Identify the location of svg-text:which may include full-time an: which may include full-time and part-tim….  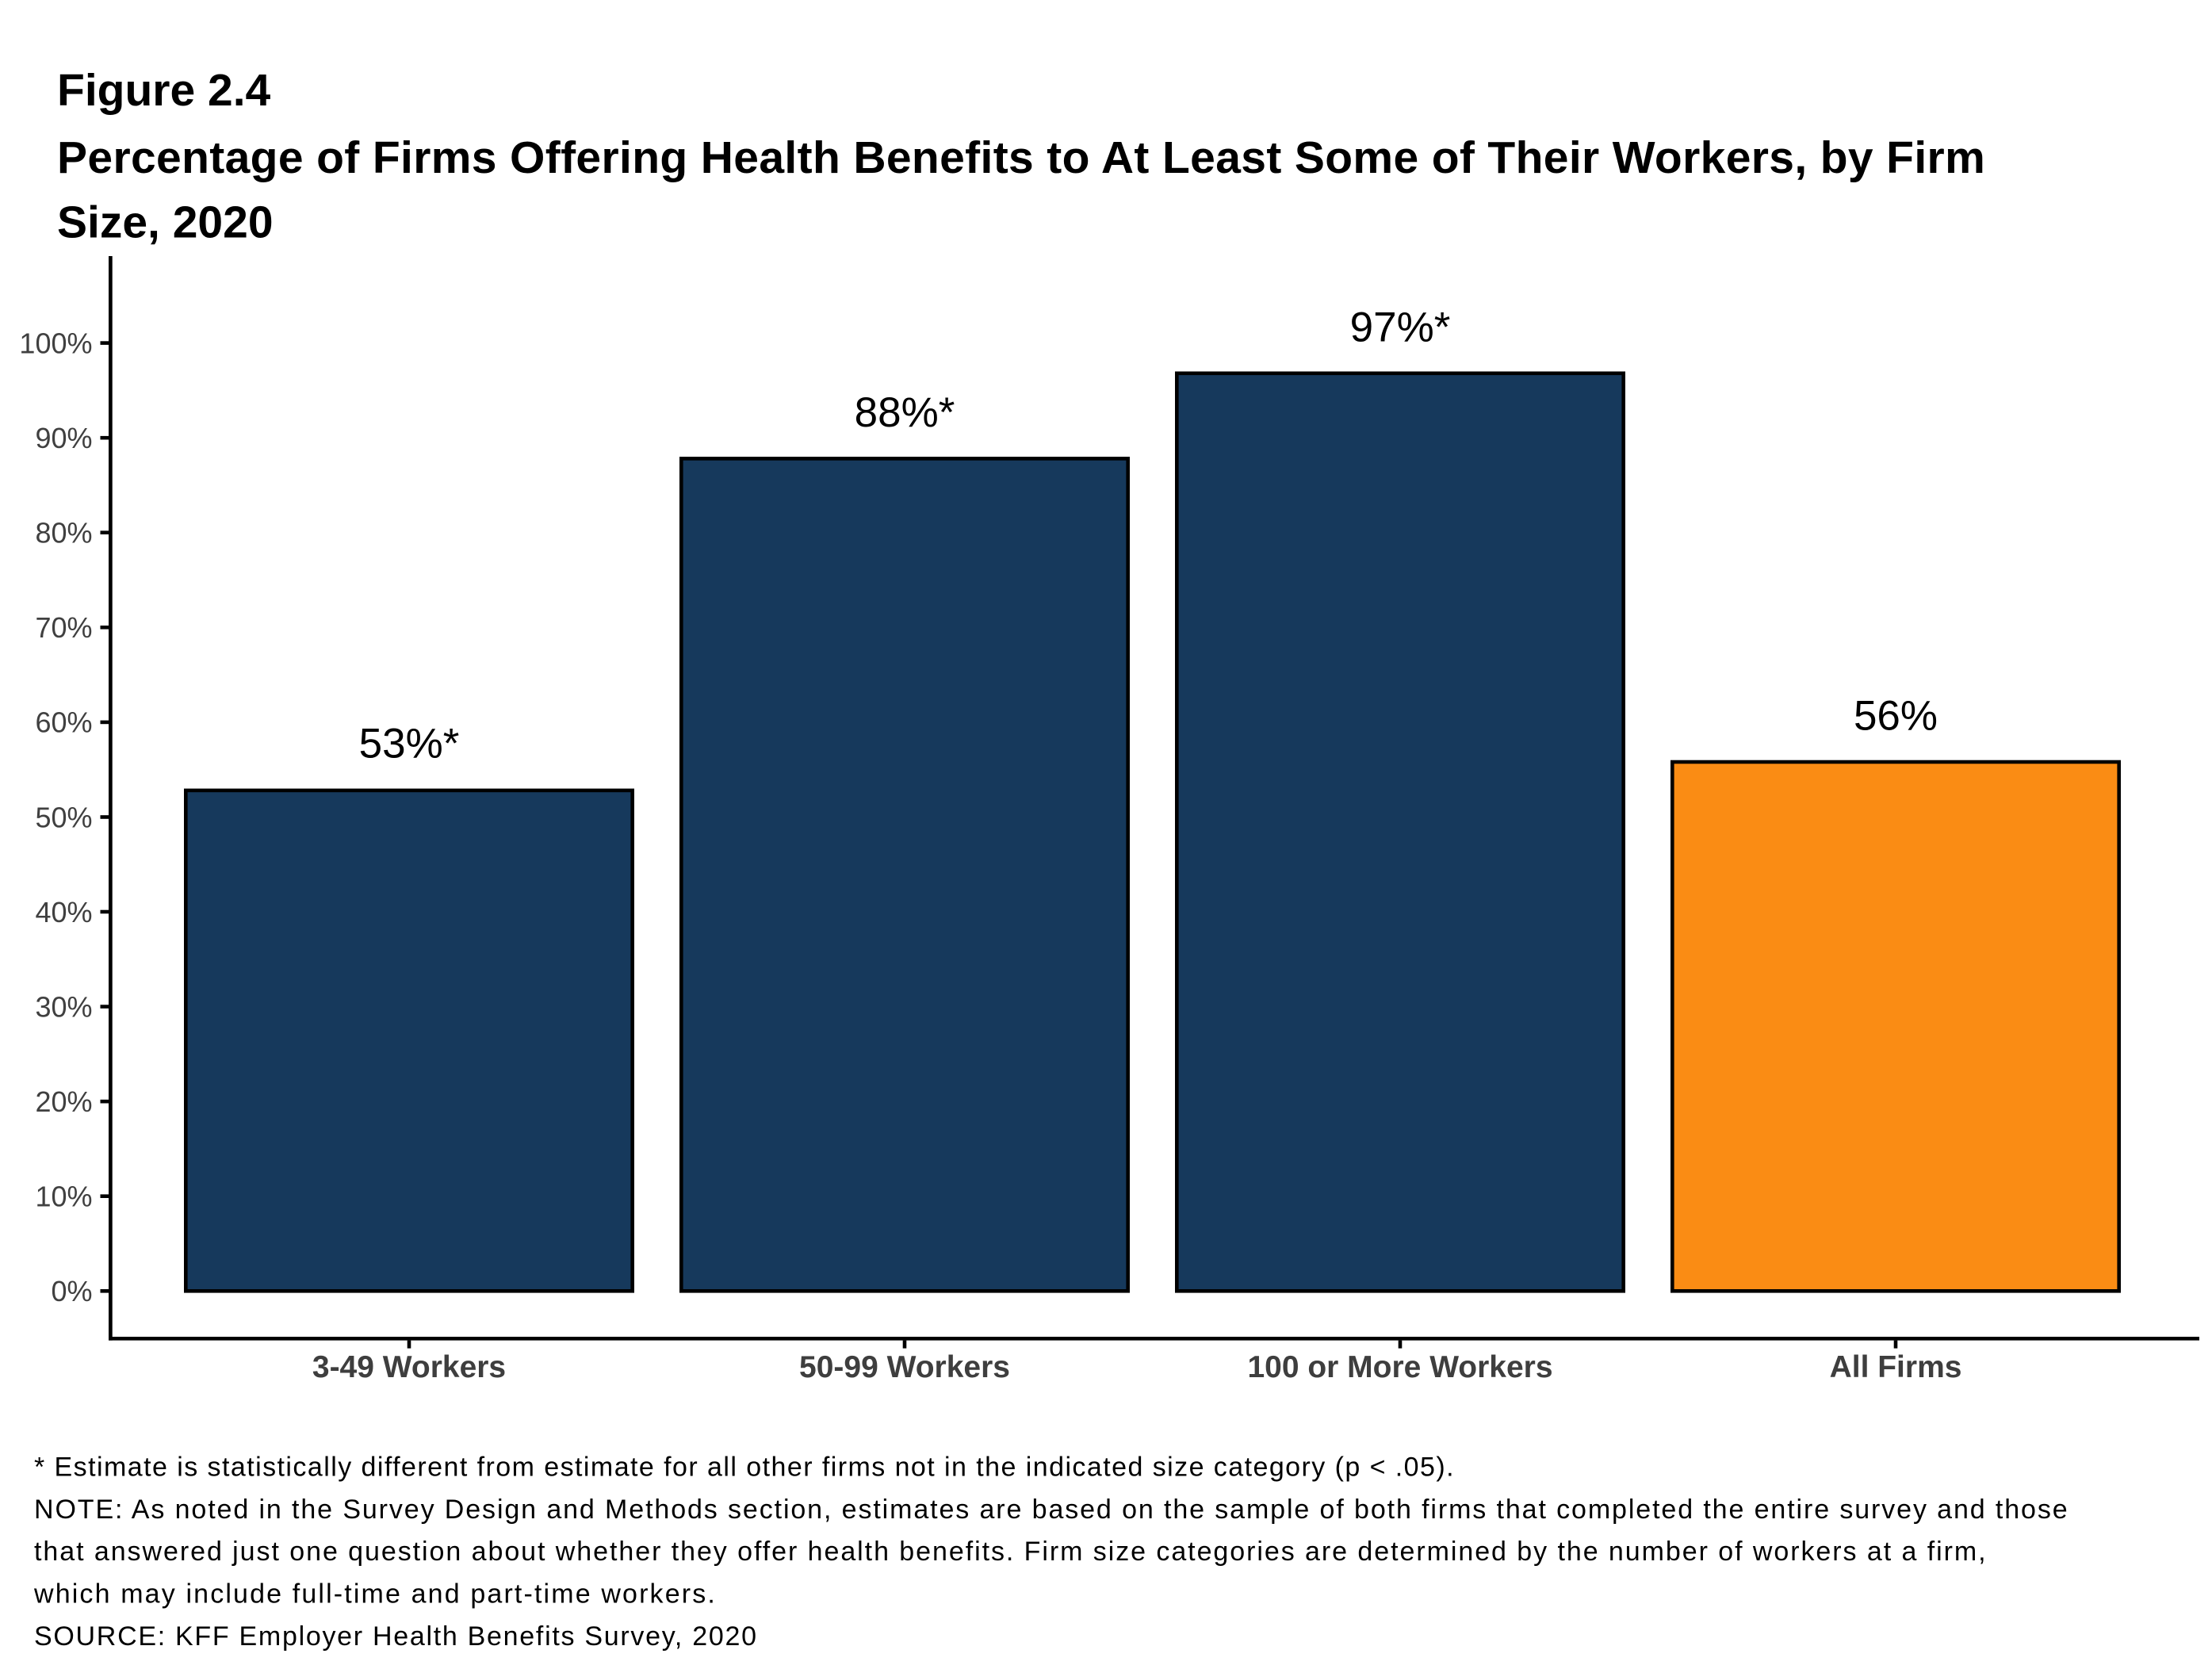
(375, 1594).